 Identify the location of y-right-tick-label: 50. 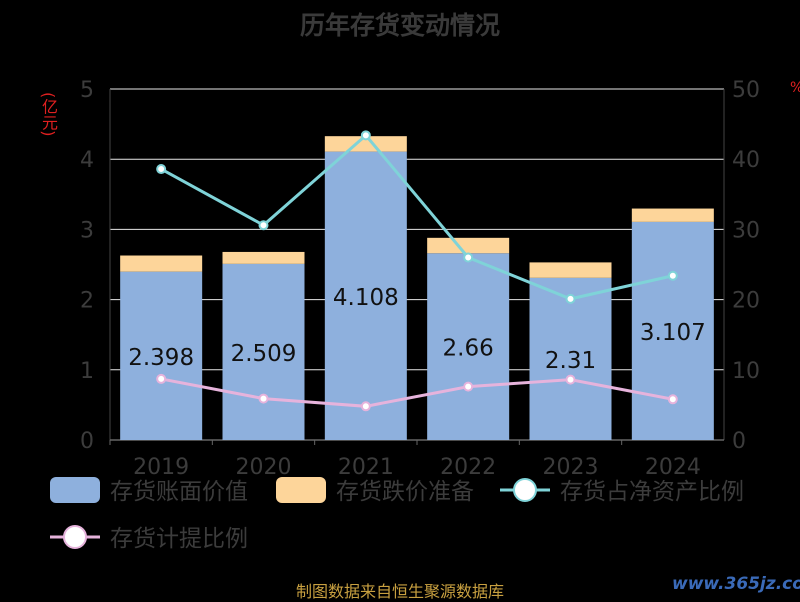
(746, 90).